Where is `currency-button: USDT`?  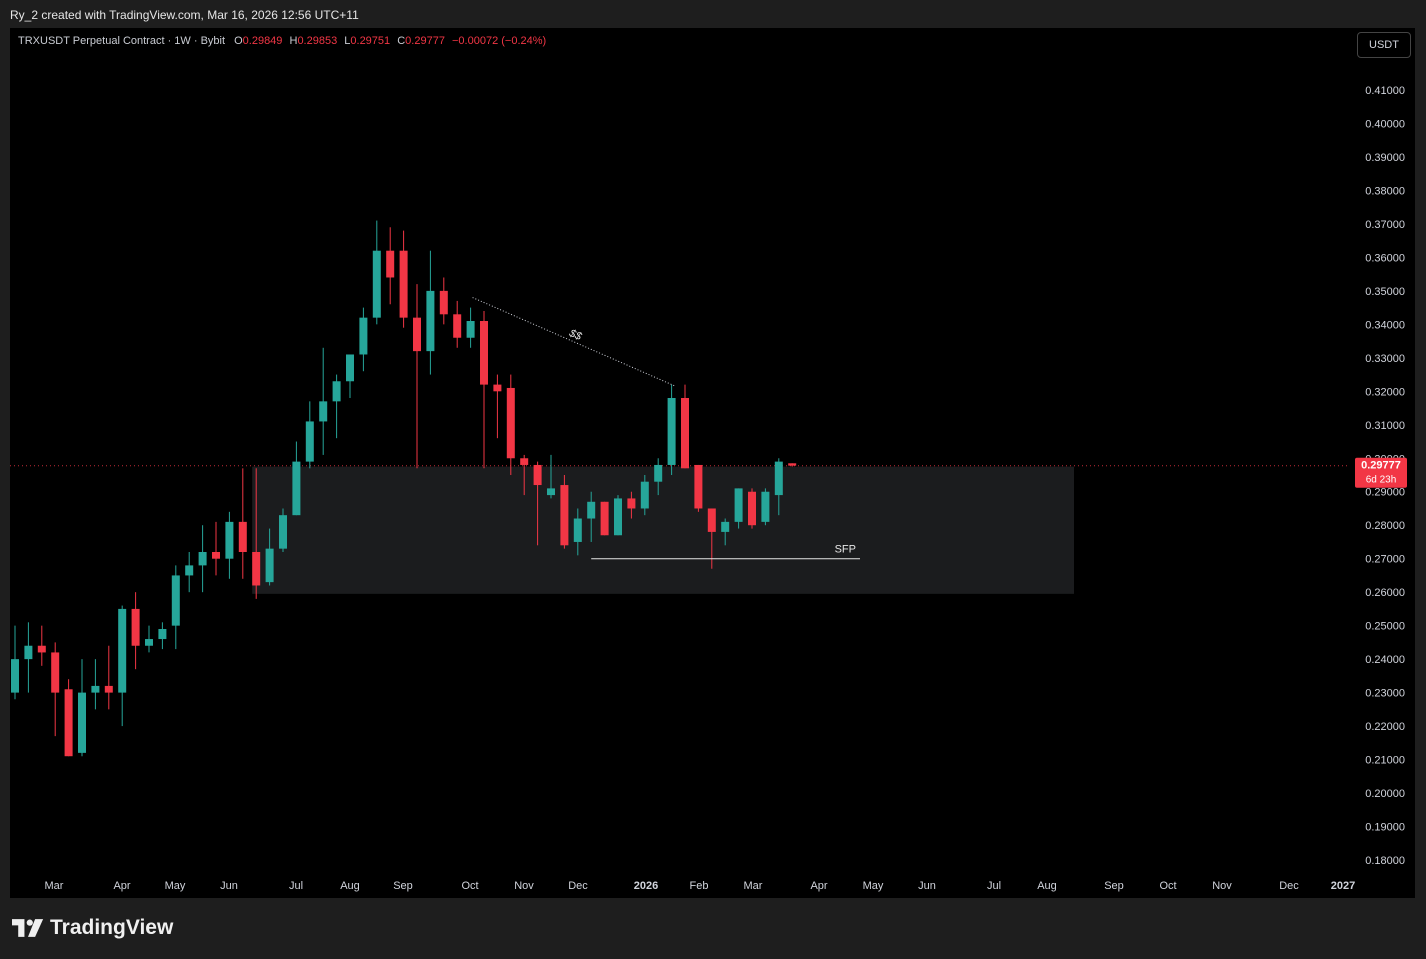
currency-button: USDT is located at coordinates (1384, 45).